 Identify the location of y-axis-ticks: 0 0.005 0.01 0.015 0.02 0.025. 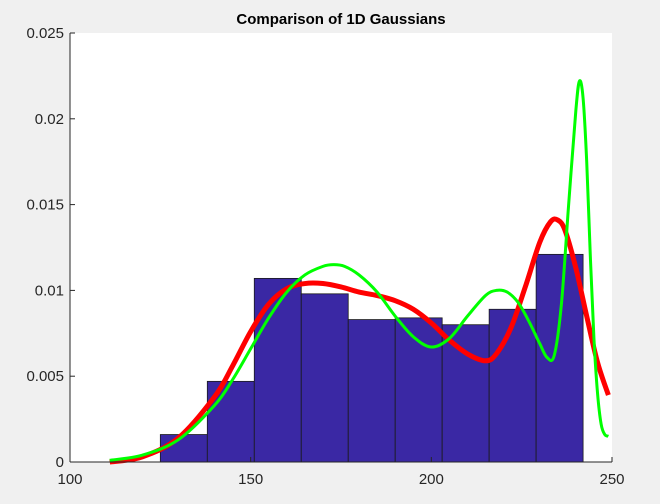
(50, 248).